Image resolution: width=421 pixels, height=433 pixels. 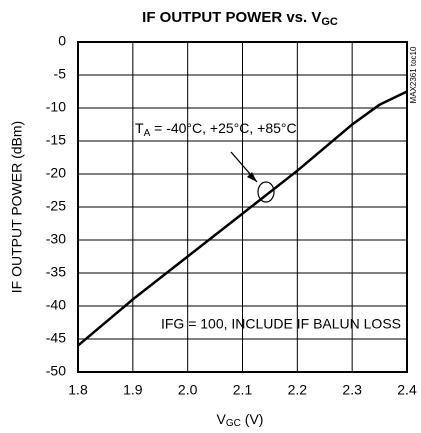 I want to click on y-tick-label: -10, so click(x=56, y=107).